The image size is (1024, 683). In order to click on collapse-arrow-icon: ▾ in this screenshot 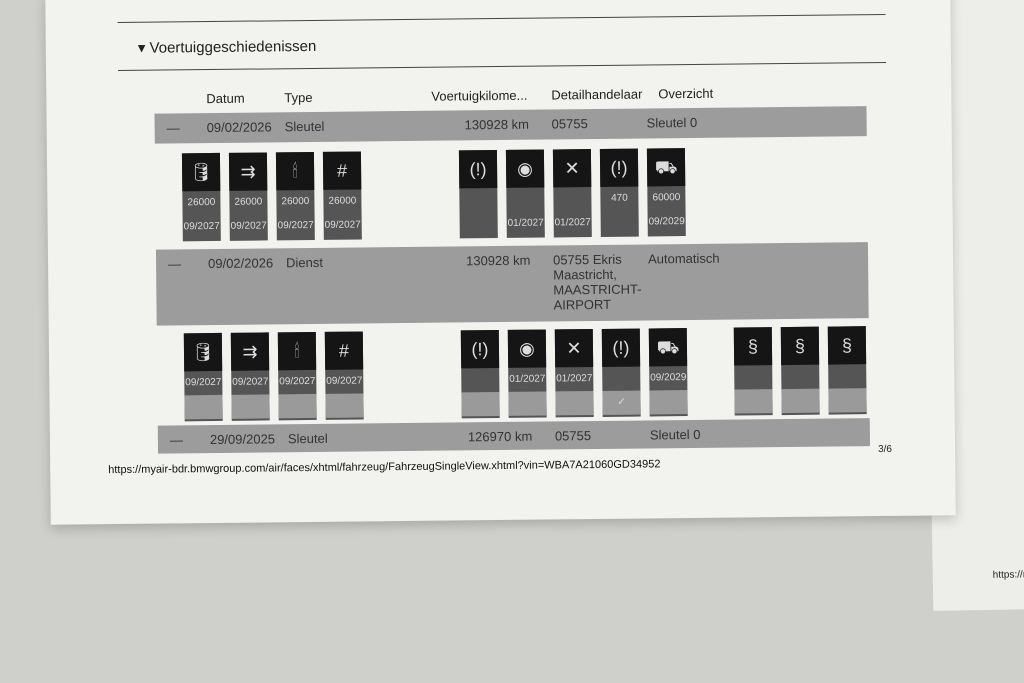, I will do `click(141, 48)`.